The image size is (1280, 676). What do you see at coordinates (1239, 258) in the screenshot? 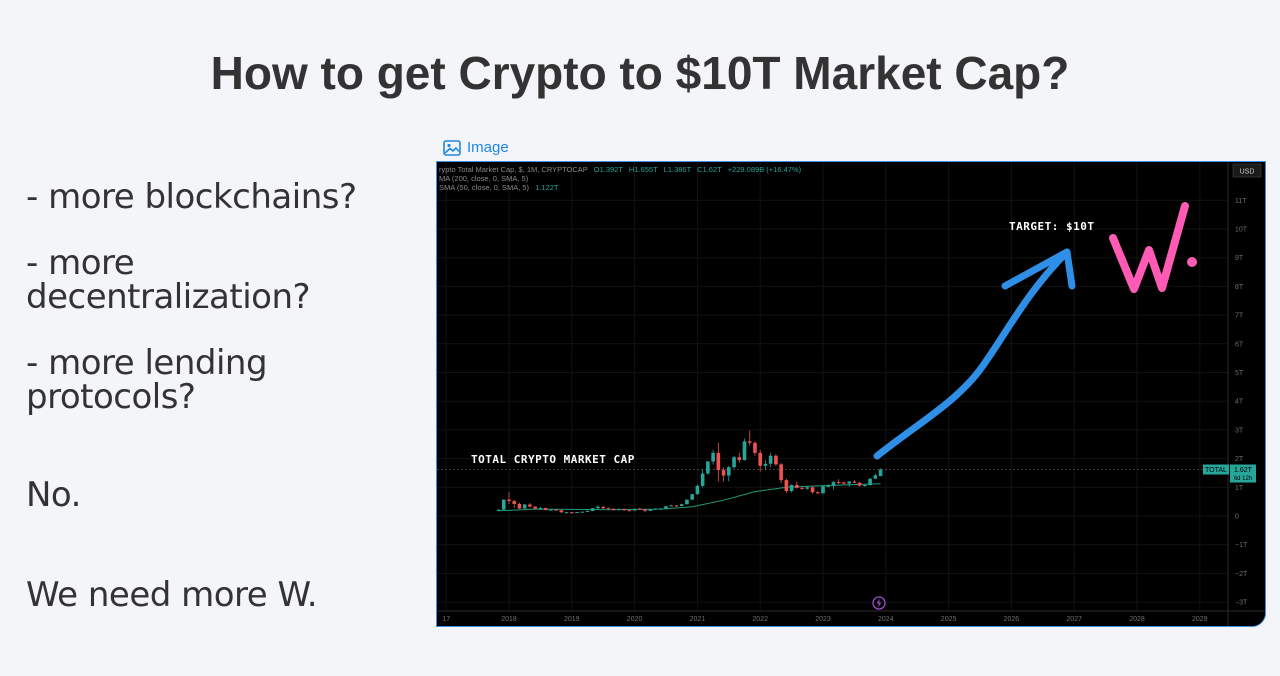
I see `y-tick-label: 9T` at bounding box center [1239, 258].